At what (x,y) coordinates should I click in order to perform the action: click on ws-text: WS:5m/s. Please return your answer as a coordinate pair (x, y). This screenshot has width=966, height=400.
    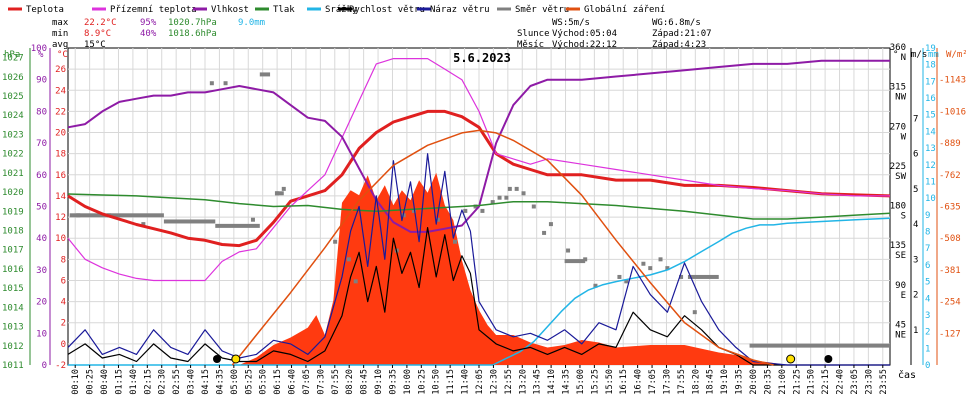
    Looking at the image, I should click on (571, 23).